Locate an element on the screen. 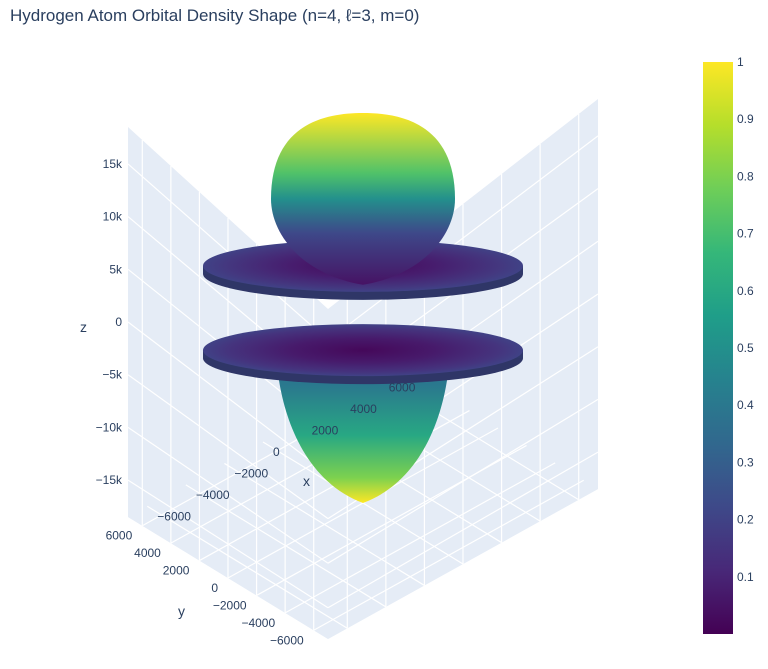 The image size is (768, 669). z-tick-label: 10k is located at coordinates (113, 217).